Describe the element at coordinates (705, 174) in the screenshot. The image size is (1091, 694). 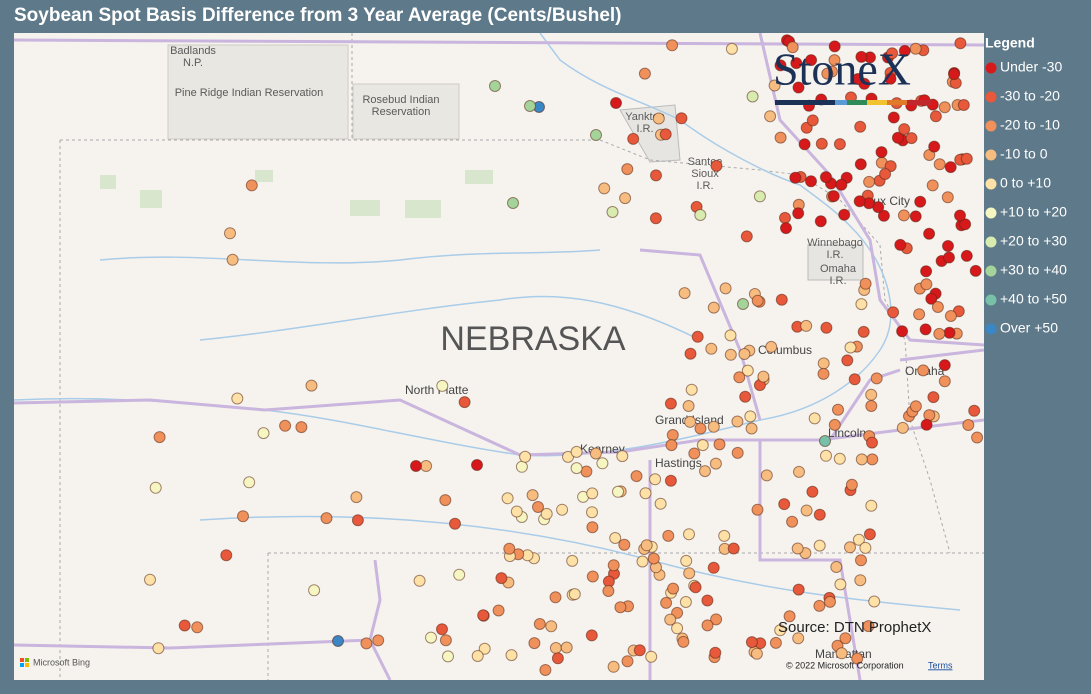
I see `place-label: Sioux` at that location.